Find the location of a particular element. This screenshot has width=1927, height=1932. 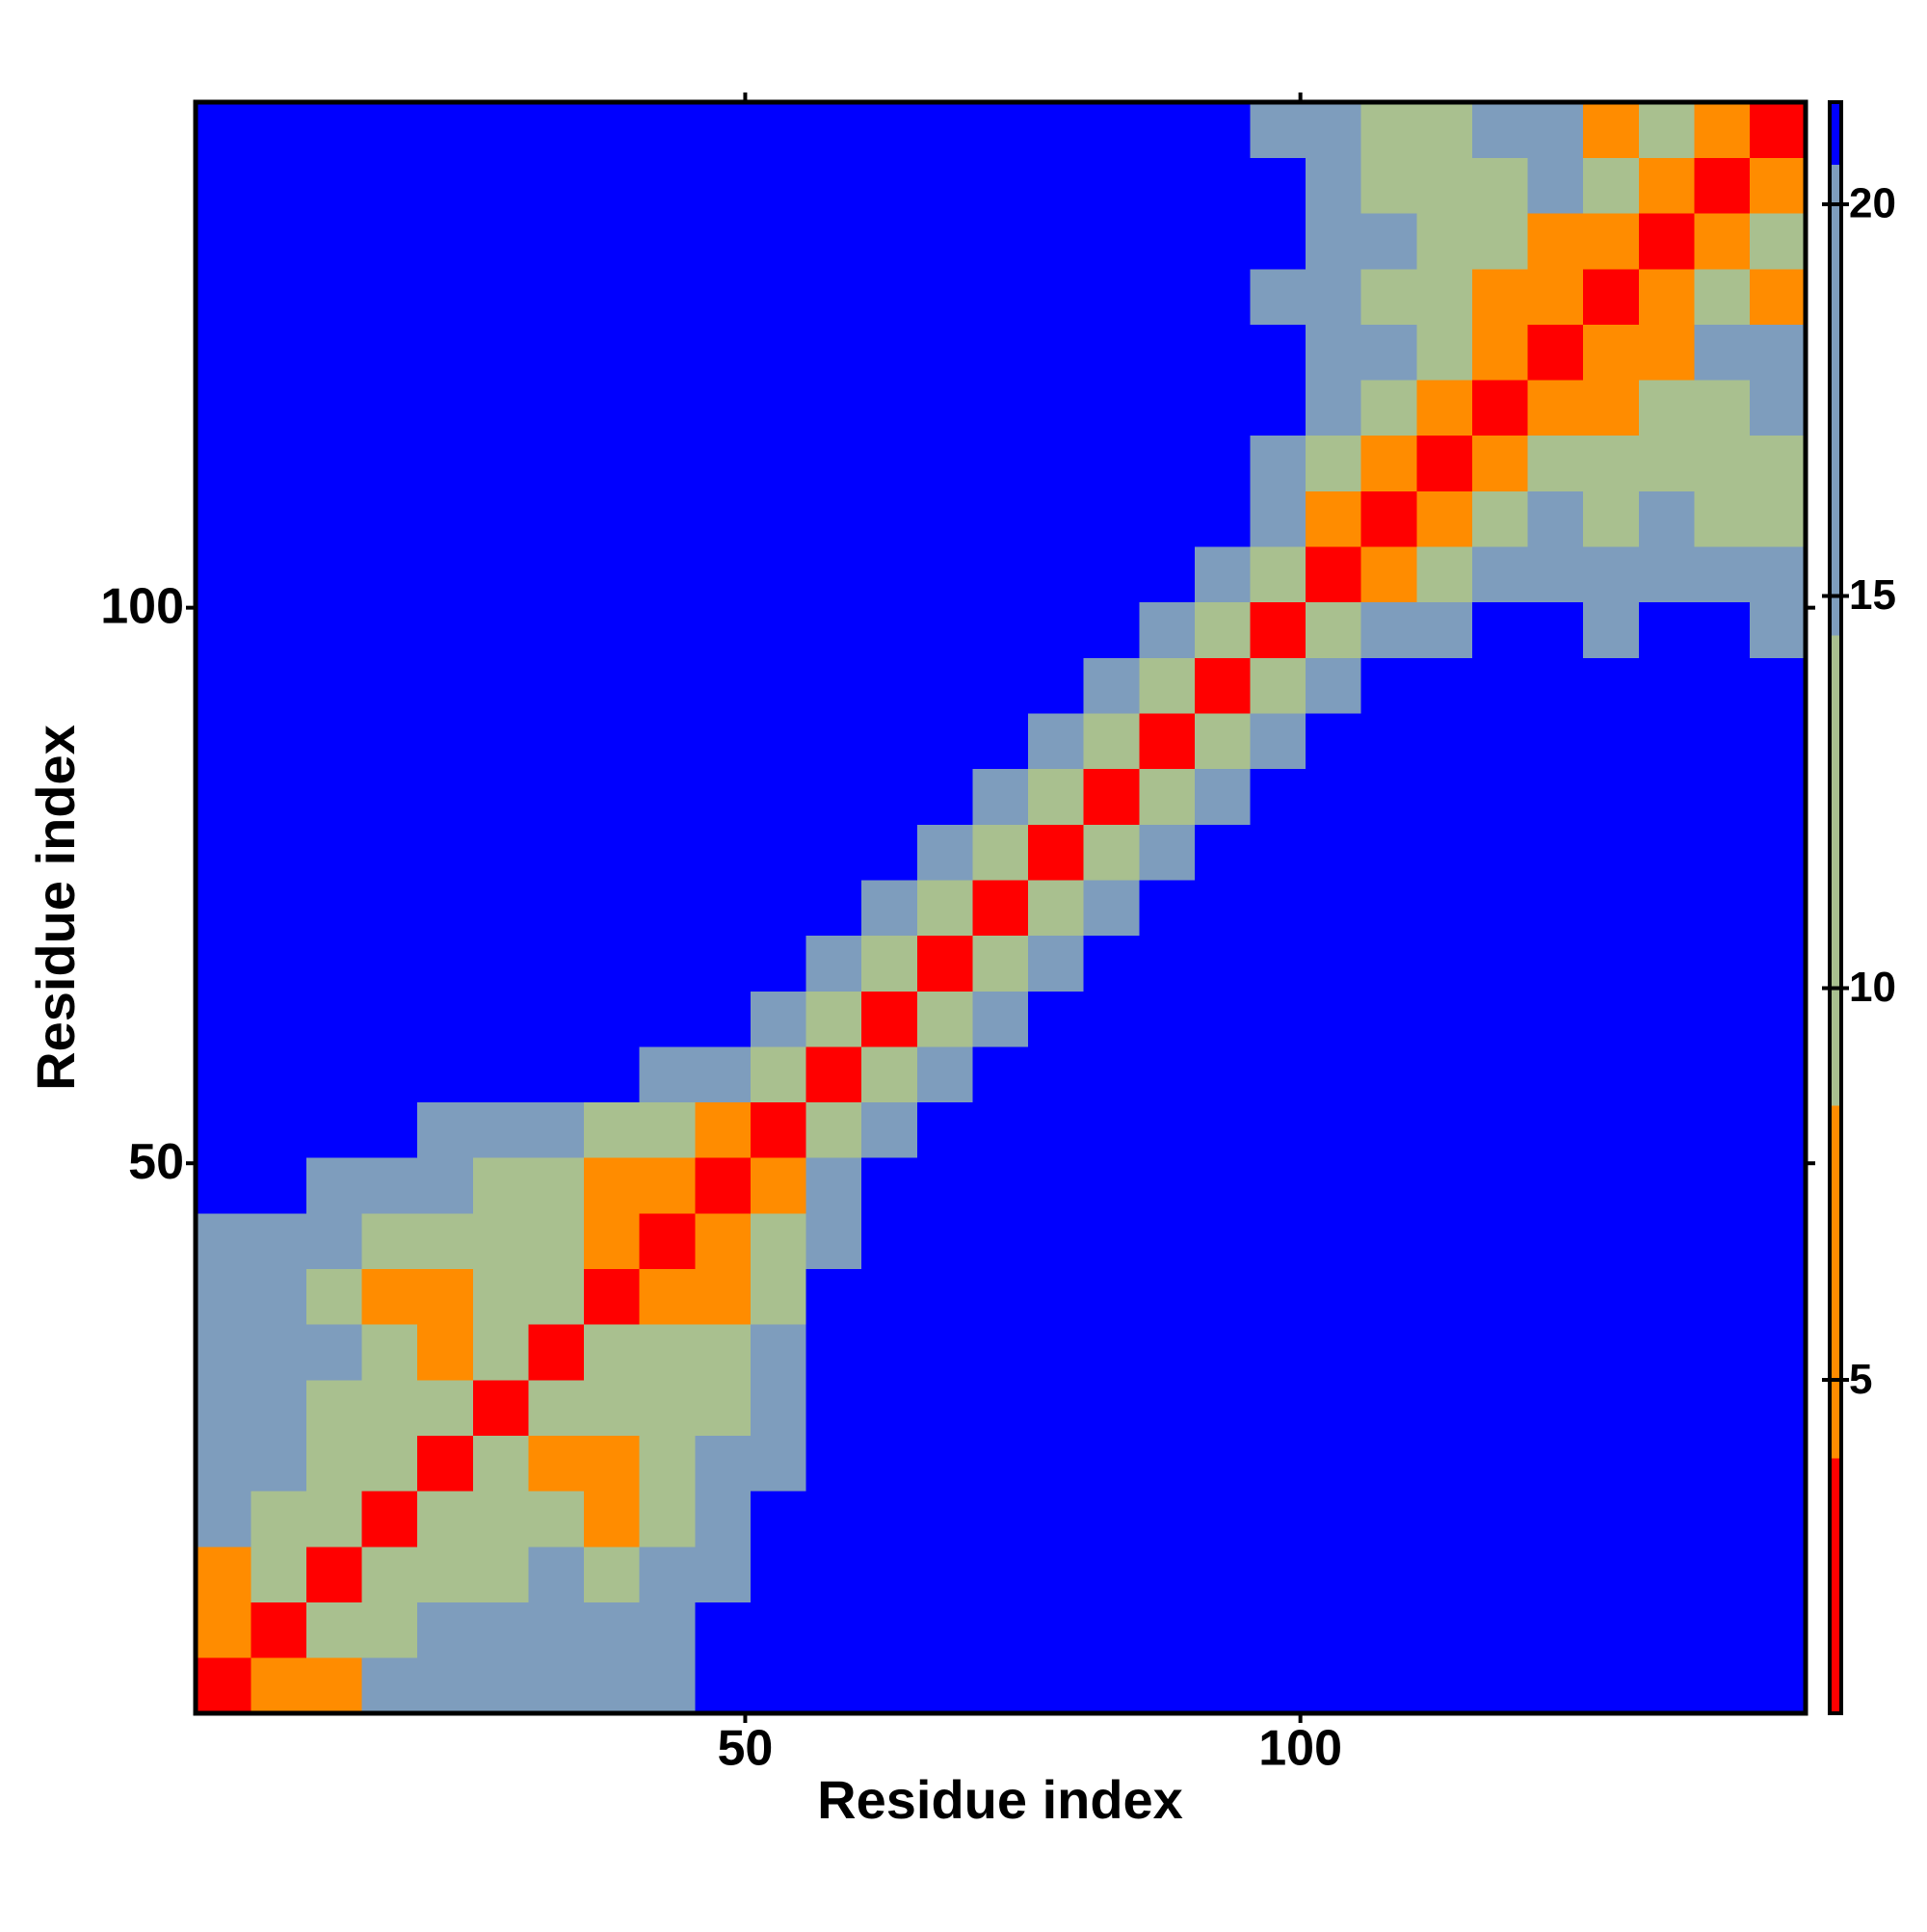

x-tick-label: 100 is located at coordinates (1300, 1749).